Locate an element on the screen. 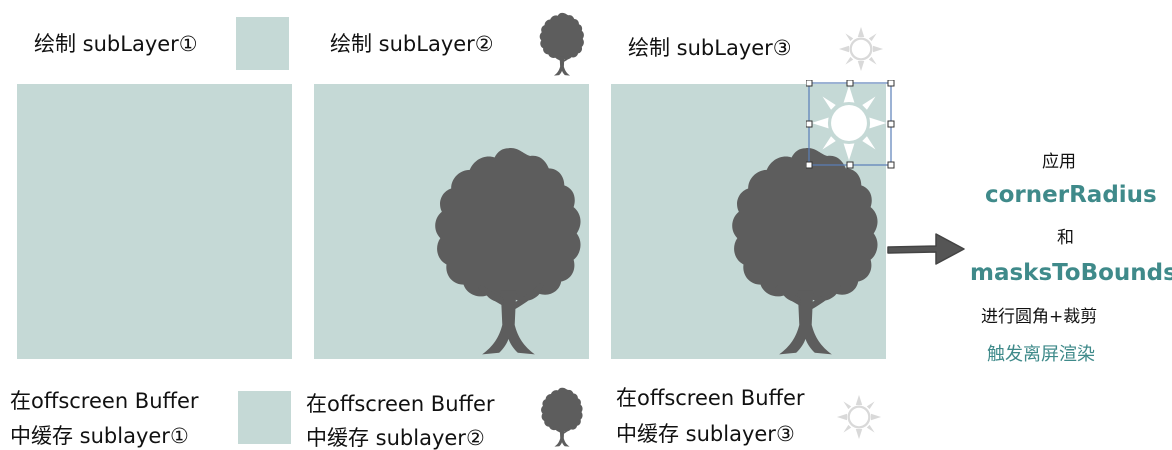  side-note-and: 和 is located at coordinates (1065, 238).